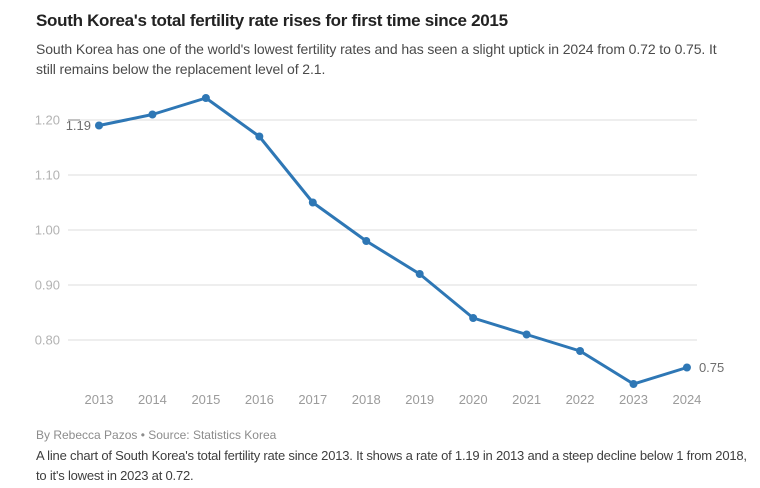  Describe the element at coordinates (526, 334) in the screenshot. I see `data-point-2021` at that location.